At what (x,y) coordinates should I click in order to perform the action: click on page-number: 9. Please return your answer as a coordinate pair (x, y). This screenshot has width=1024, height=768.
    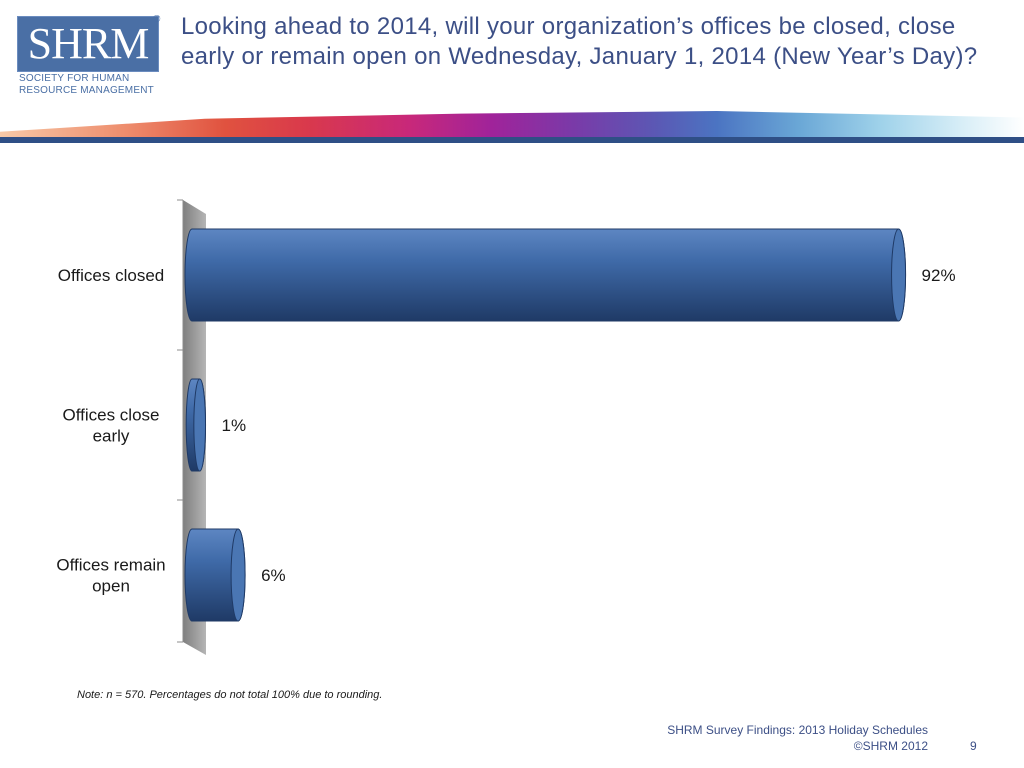
    Looking at the image, I should click on (973, 746).